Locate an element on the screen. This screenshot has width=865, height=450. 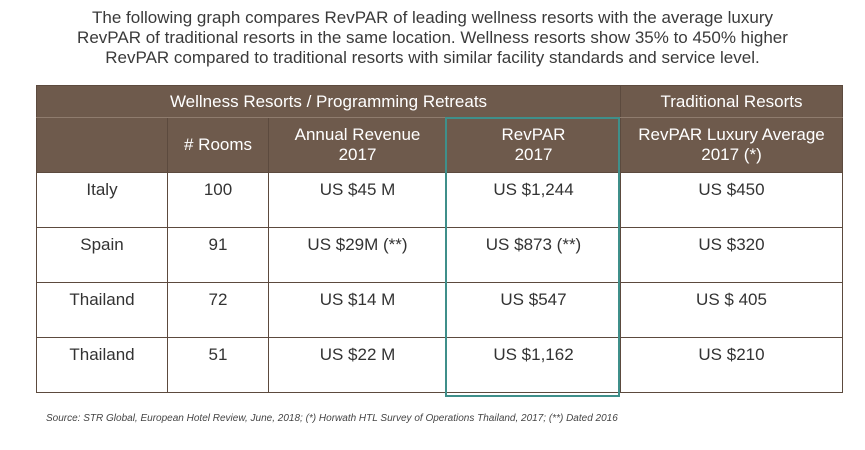
cell-country: Spain is located at coordinates (102, 255).